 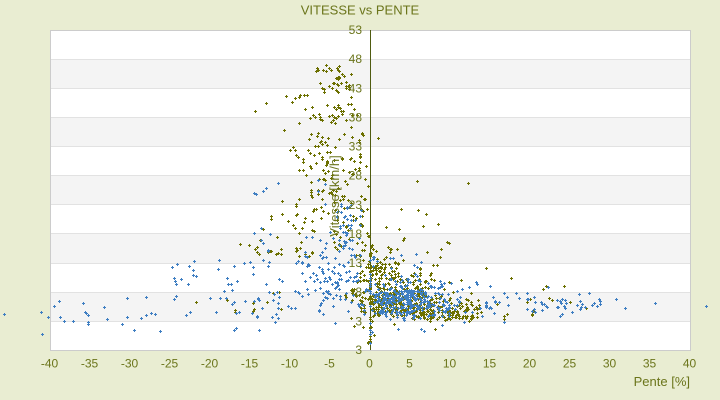 I want to click on svg-text: 43, so click(x=356, y=88).